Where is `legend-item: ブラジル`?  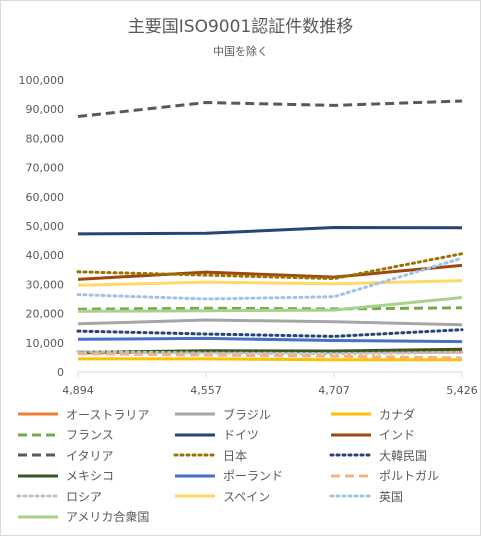 legend-item: ブラジル is located at coordinates (222, 414).